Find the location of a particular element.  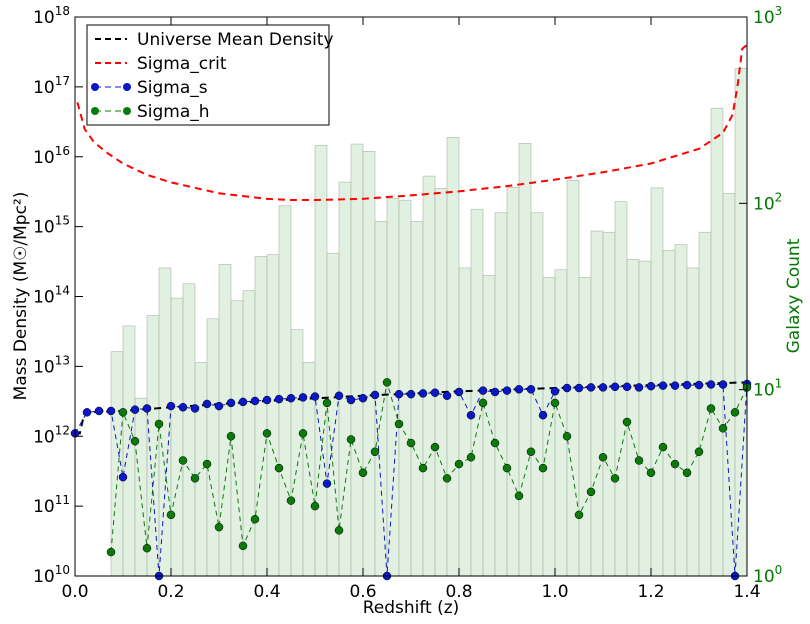

x-axis-label: Redshift (z) is located at coordinates (411, 608).